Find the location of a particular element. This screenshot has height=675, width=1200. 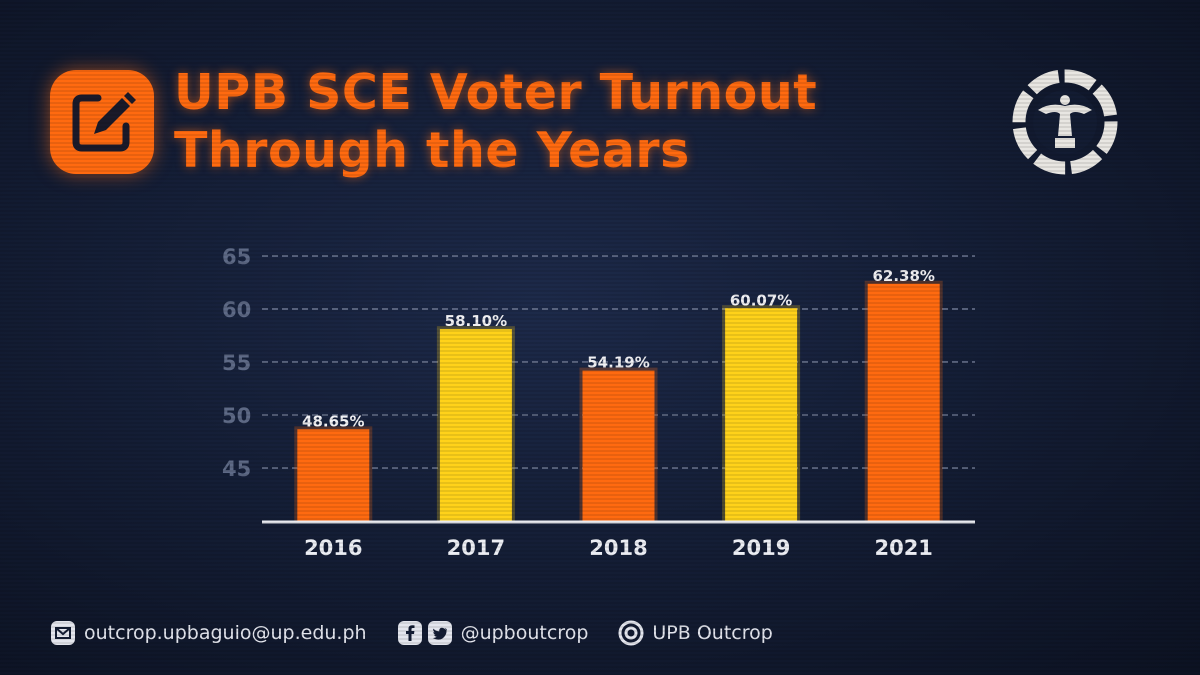

footer-social: @upboutcrop is located at coordinates (493, 633).